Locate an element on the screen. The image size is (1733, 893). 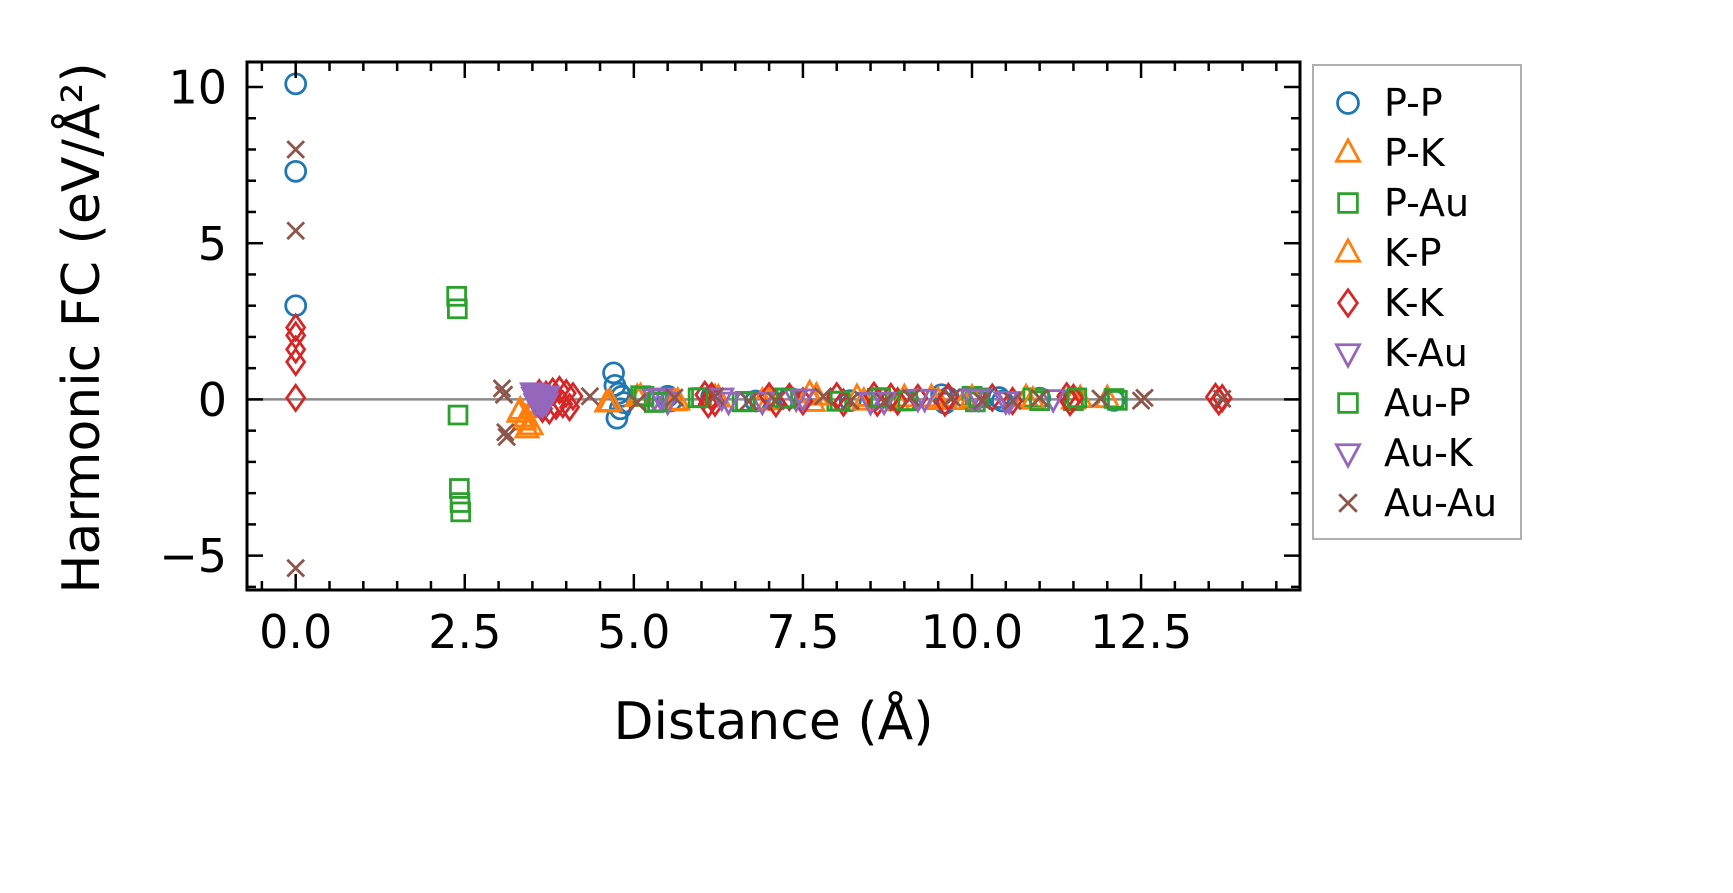
legend-item-K-Au: K-Au is located at coordinates (1417, 353).